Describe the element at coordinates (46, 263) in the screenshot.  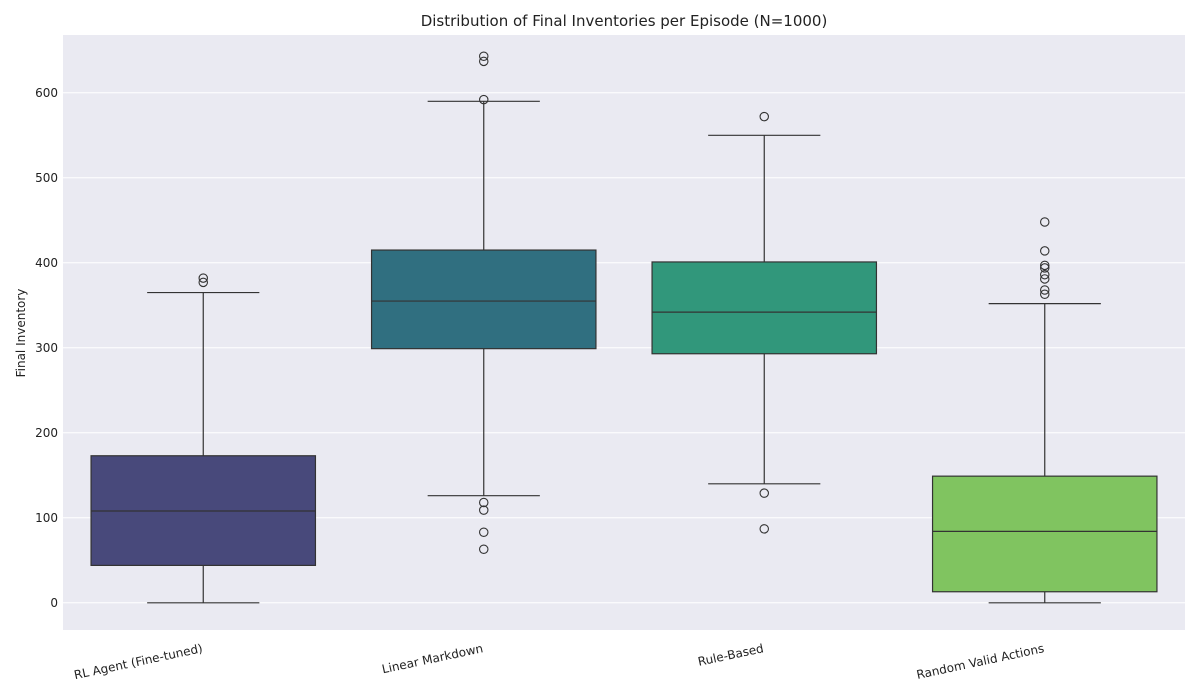
I see `y-tick-label: 400` at that location.